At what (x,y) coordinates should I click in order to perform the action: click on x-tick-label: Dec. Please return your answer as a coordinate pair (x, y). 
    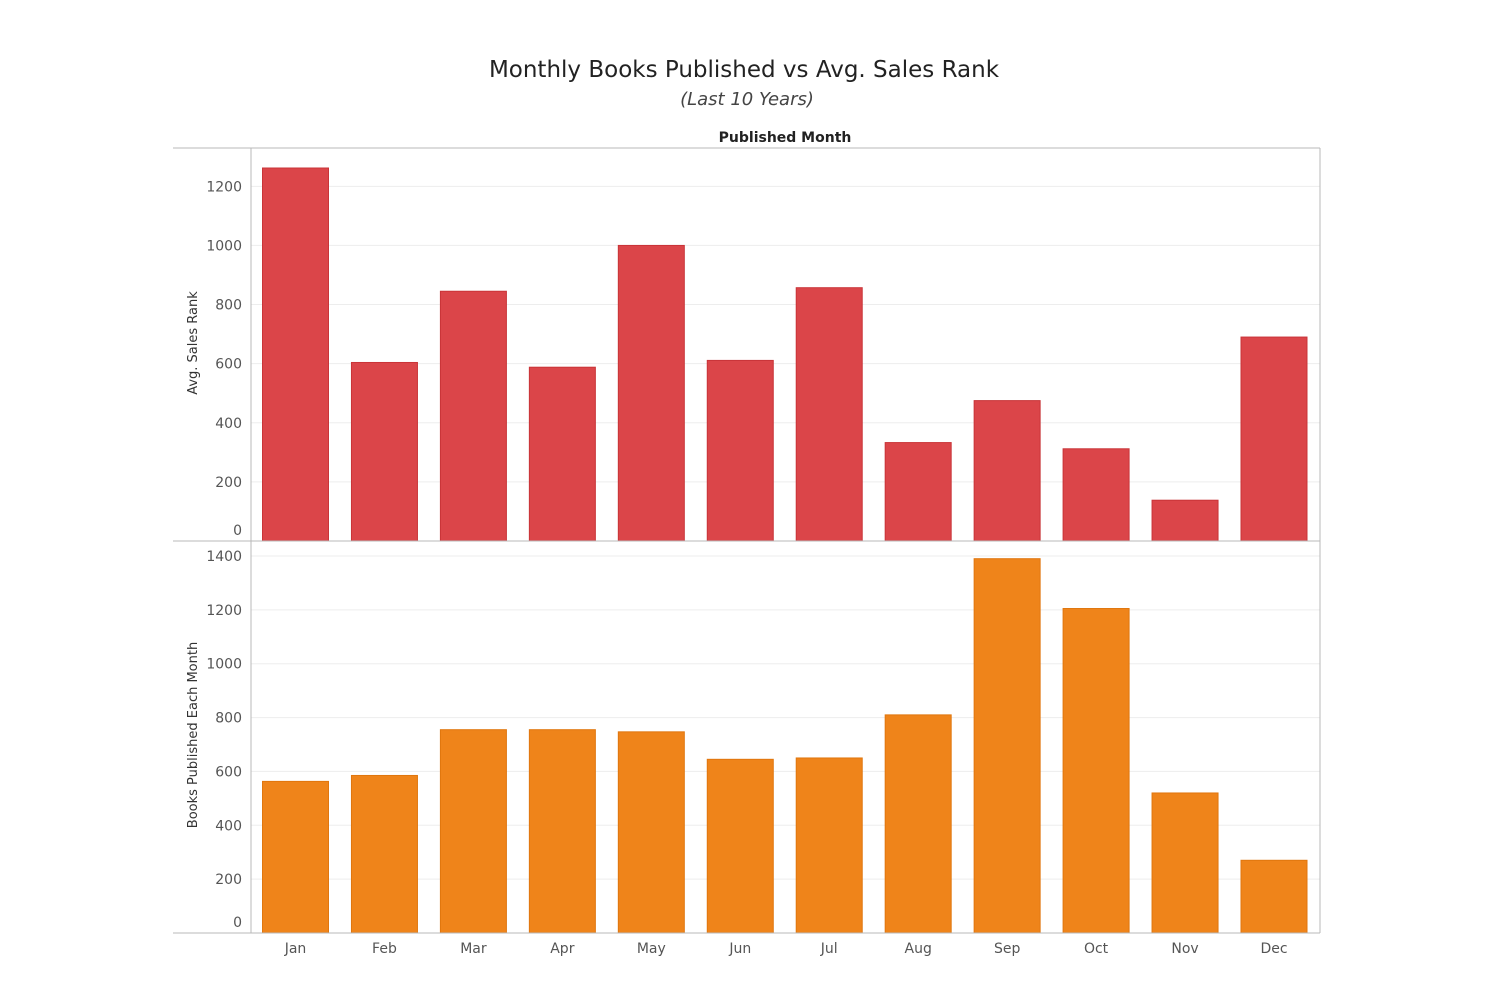
    Looking at the image, I should click on (1273, 949).